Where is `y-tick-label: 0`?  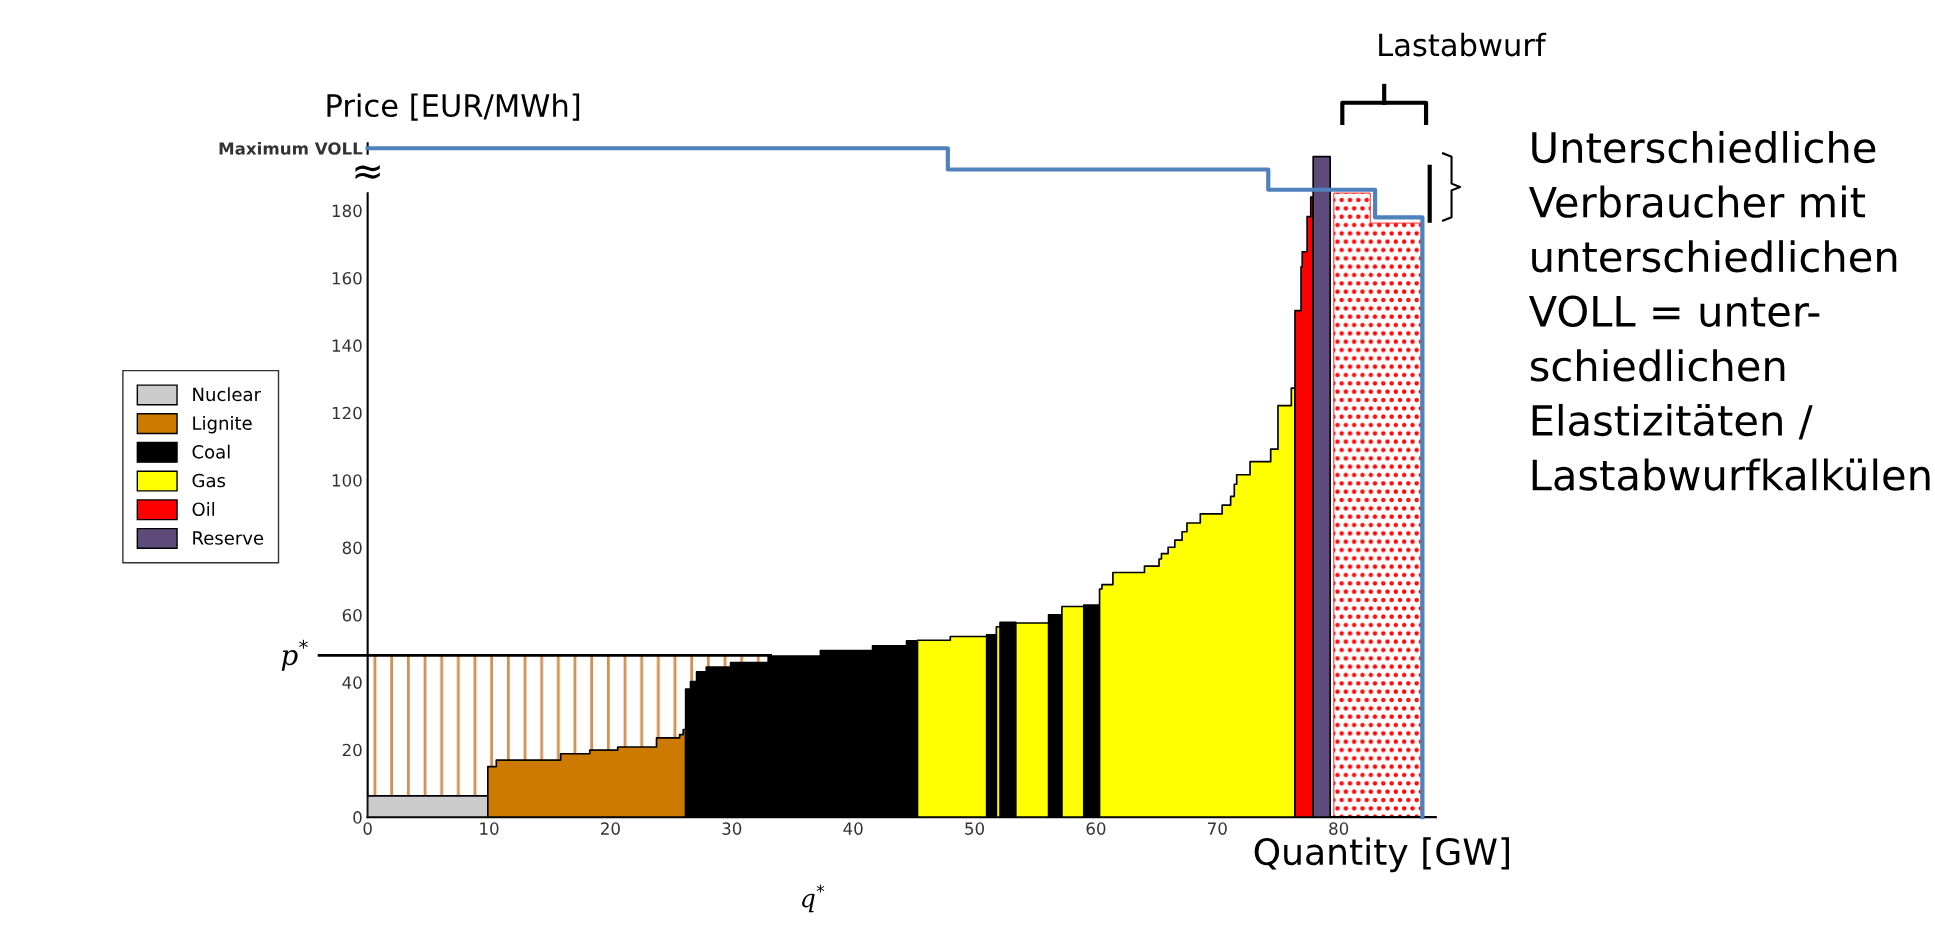
y-tick-label: 0 is located at coordinates (357, 817).